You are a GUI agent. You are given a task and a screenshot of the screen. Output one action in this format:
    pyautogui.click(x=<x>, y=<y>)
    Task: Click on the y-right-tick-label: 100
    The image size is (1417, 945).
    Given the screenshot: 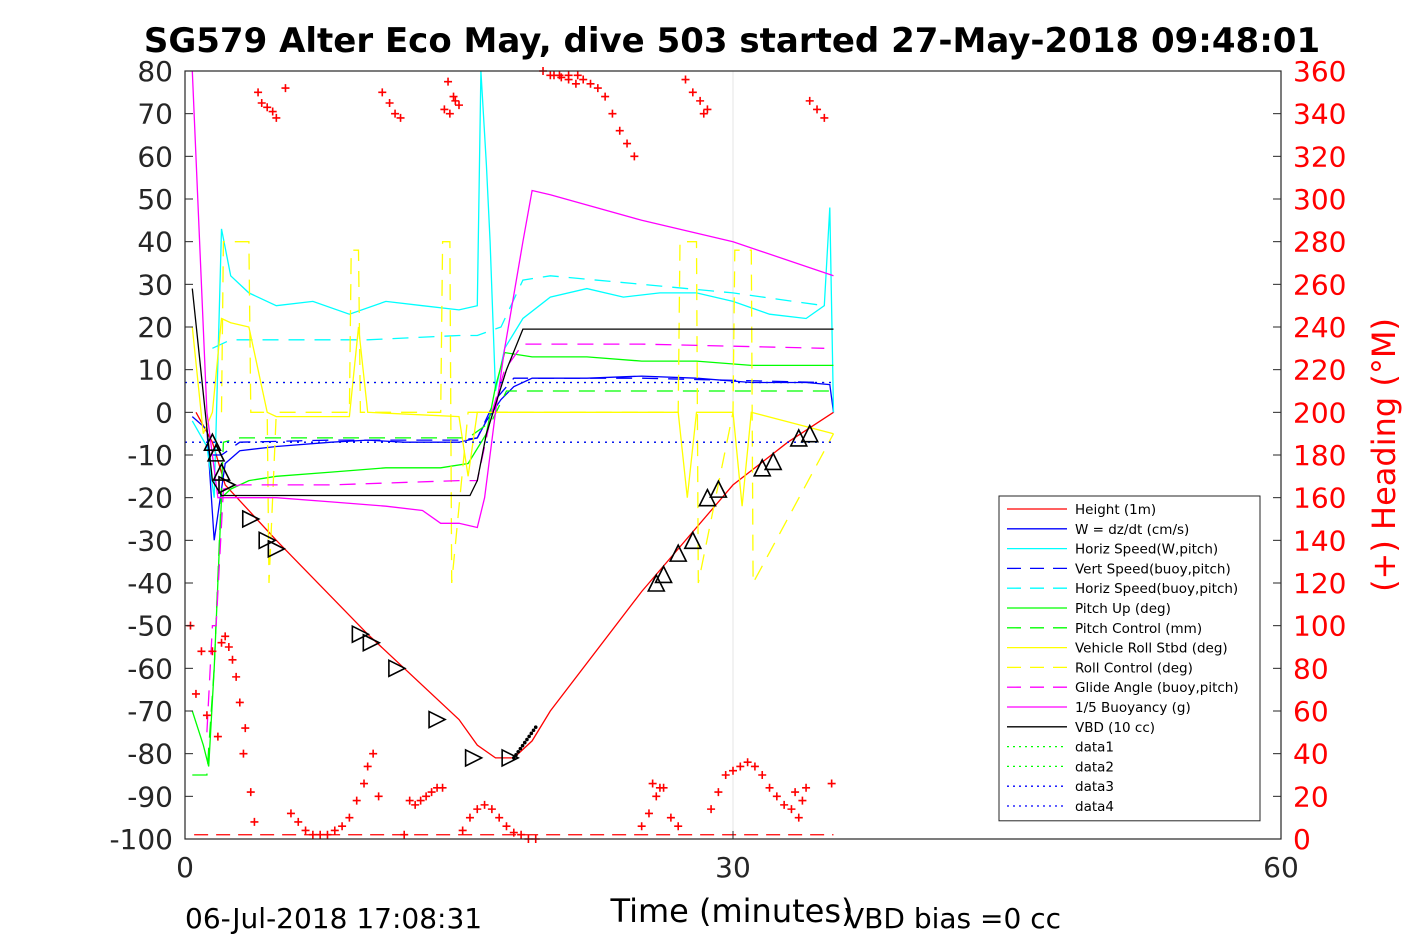 What is the action you would take?
    pyautogui.click(x=1319, y=626)
    